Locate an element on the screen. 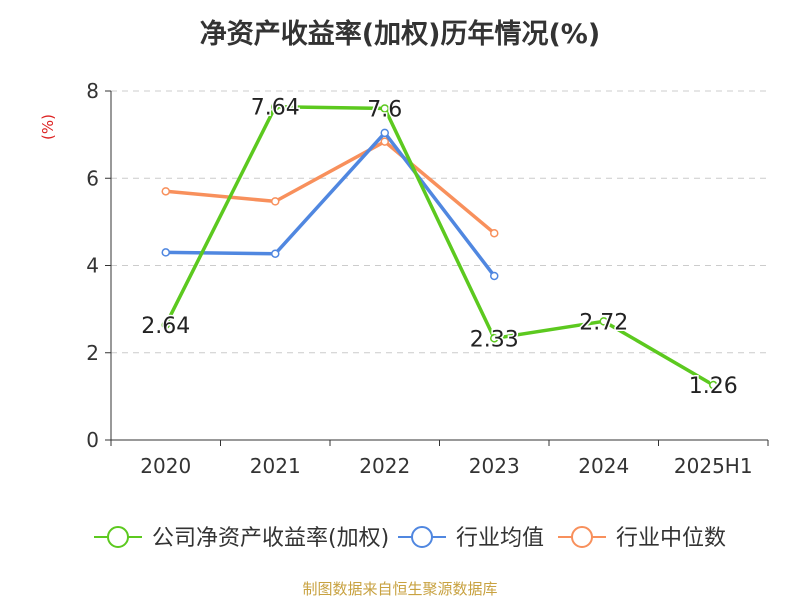 The image size is (800, 600). legend-item: 行业均值 is located at coordinates (471, 538).